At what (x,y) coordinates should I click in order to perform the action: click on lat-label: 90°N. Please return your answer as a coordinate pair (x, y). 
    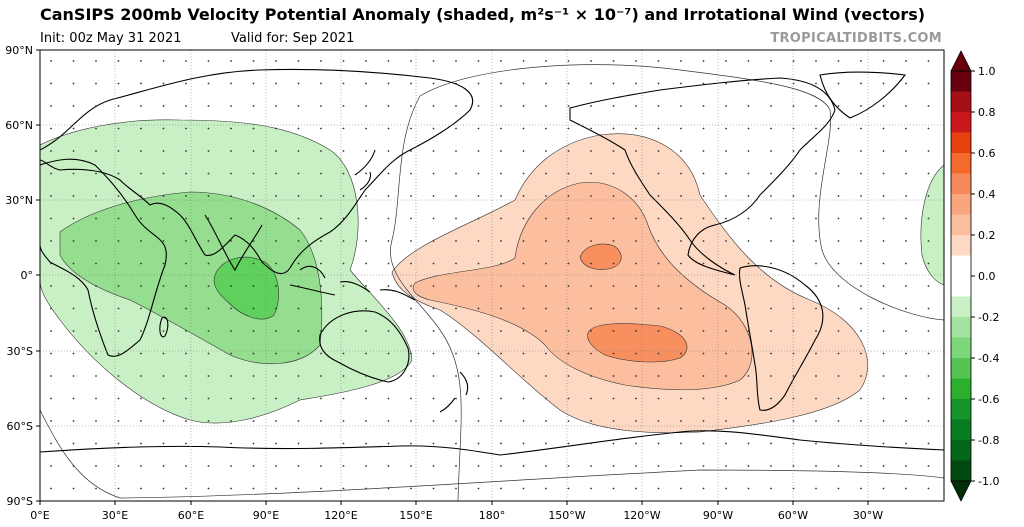
    Looking at the image, I should click on (19, 50).